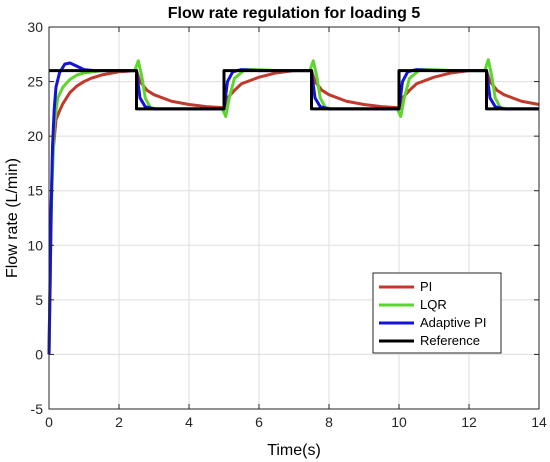  I want to click on x-tick-label: 14, so click(539, 422).